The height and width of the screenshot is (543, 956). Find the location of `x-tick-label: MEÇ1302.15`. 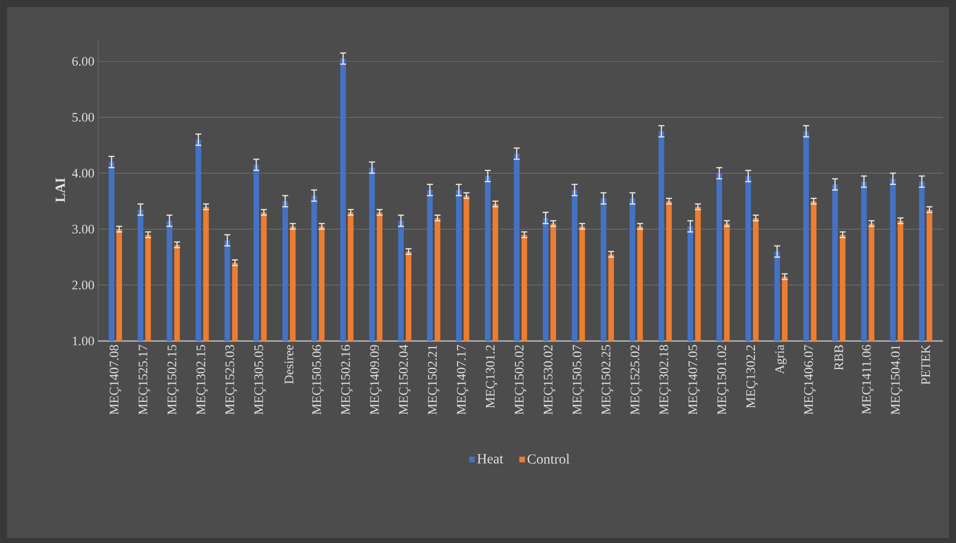

x-tick-label: MEÇ1302.15 is located at coordinates (202, 380).